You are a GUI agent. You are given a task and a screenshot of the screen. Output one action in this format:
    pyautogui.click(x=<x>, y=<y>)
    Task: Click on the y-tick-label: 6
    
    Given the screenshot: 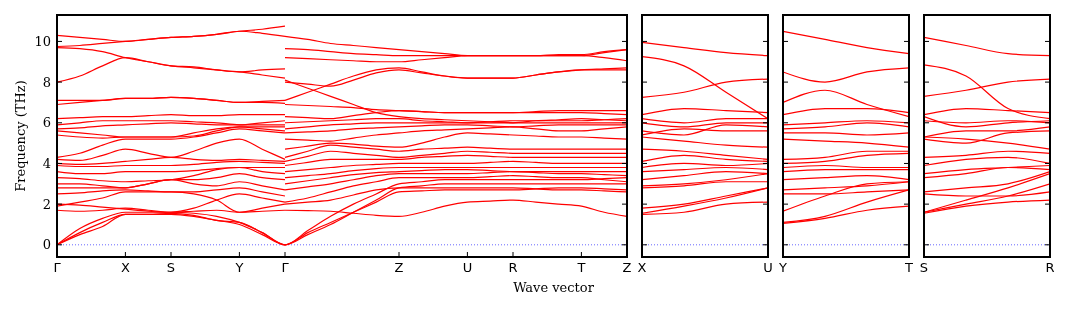 What is the action you would take?
    pyautogui.click(x=46, y=123)
    